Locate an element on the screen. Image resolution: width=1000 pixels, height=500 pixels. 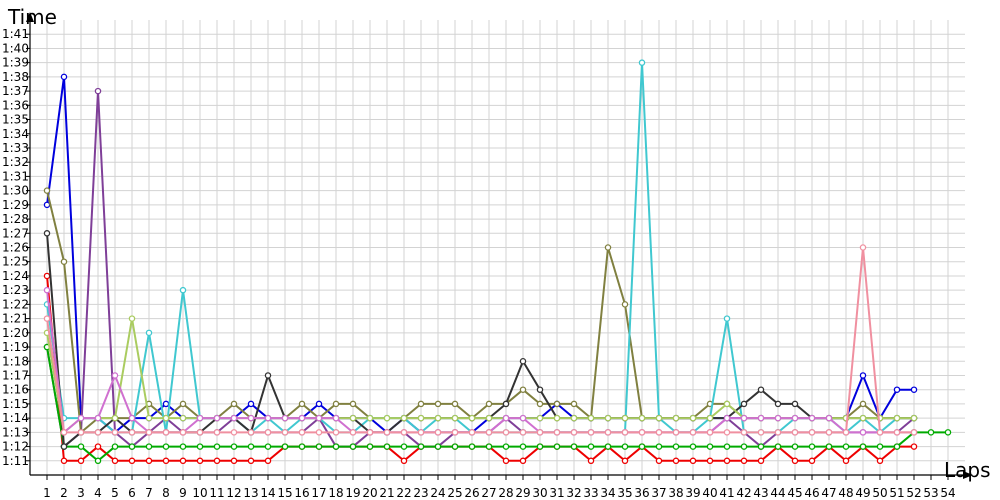
x-tick-label: 49 is located at coordinates (862, 493).